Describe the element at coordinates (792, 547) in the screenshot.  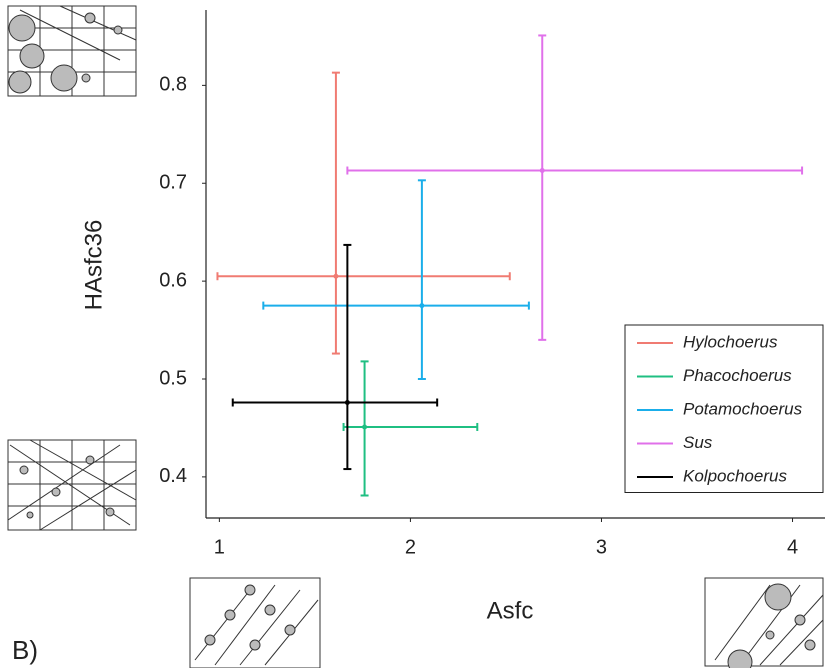
I see `x-tick-label: 4` at that location.